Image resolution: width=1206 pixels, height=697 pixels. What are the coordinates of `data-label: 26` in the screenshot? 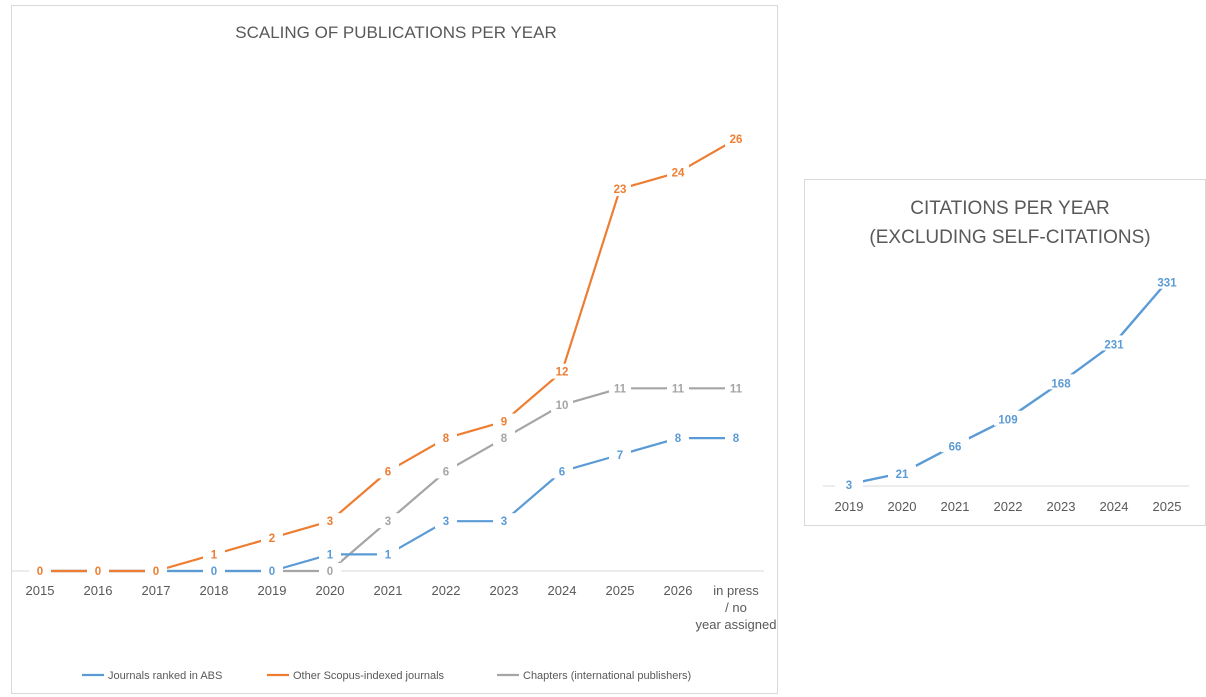 It's located at (736, 140).